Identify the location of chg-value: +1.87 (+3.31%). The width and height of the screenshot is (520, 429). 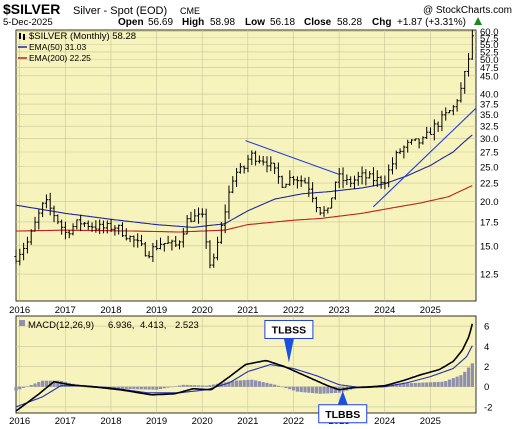
(431, 22).